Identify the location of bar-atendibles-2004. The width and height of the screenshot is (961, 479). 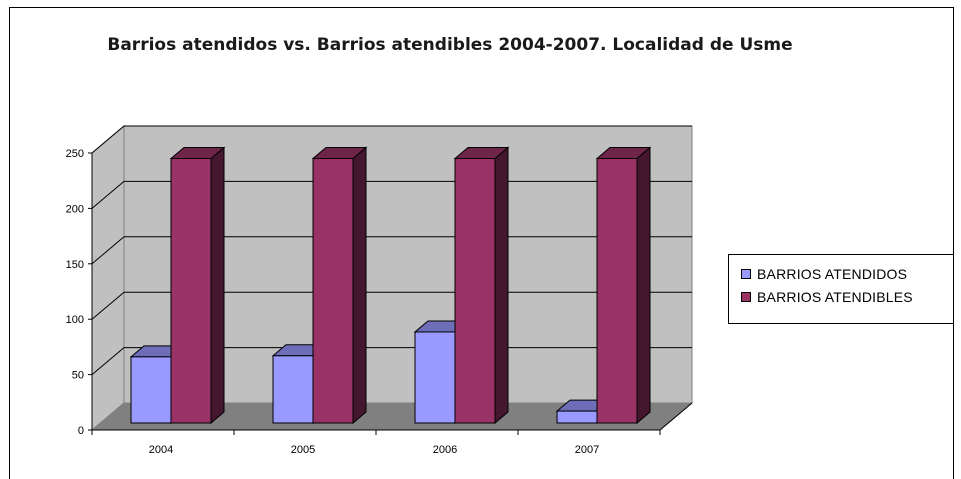
(191, 291).